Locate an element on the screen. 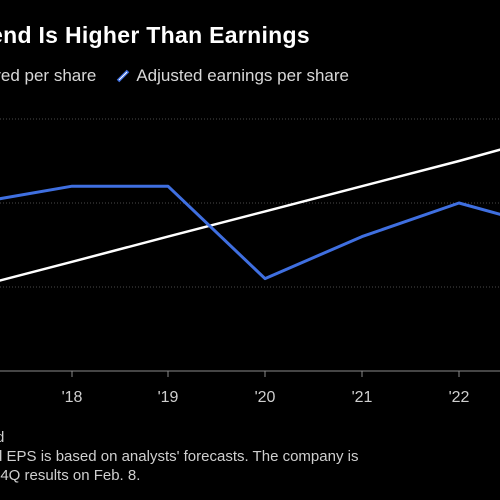  legend-label-dividend: lared per share is located at coordinates (48, 75).